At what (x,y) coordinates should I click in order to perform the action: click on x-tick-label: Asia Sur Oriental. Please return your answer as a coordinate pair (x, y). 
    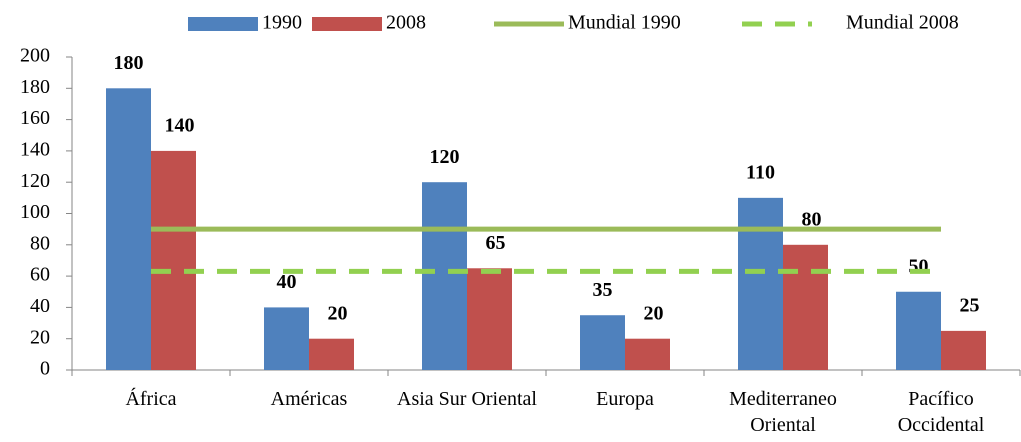
    Looking at the image, I should click on (467, 399).